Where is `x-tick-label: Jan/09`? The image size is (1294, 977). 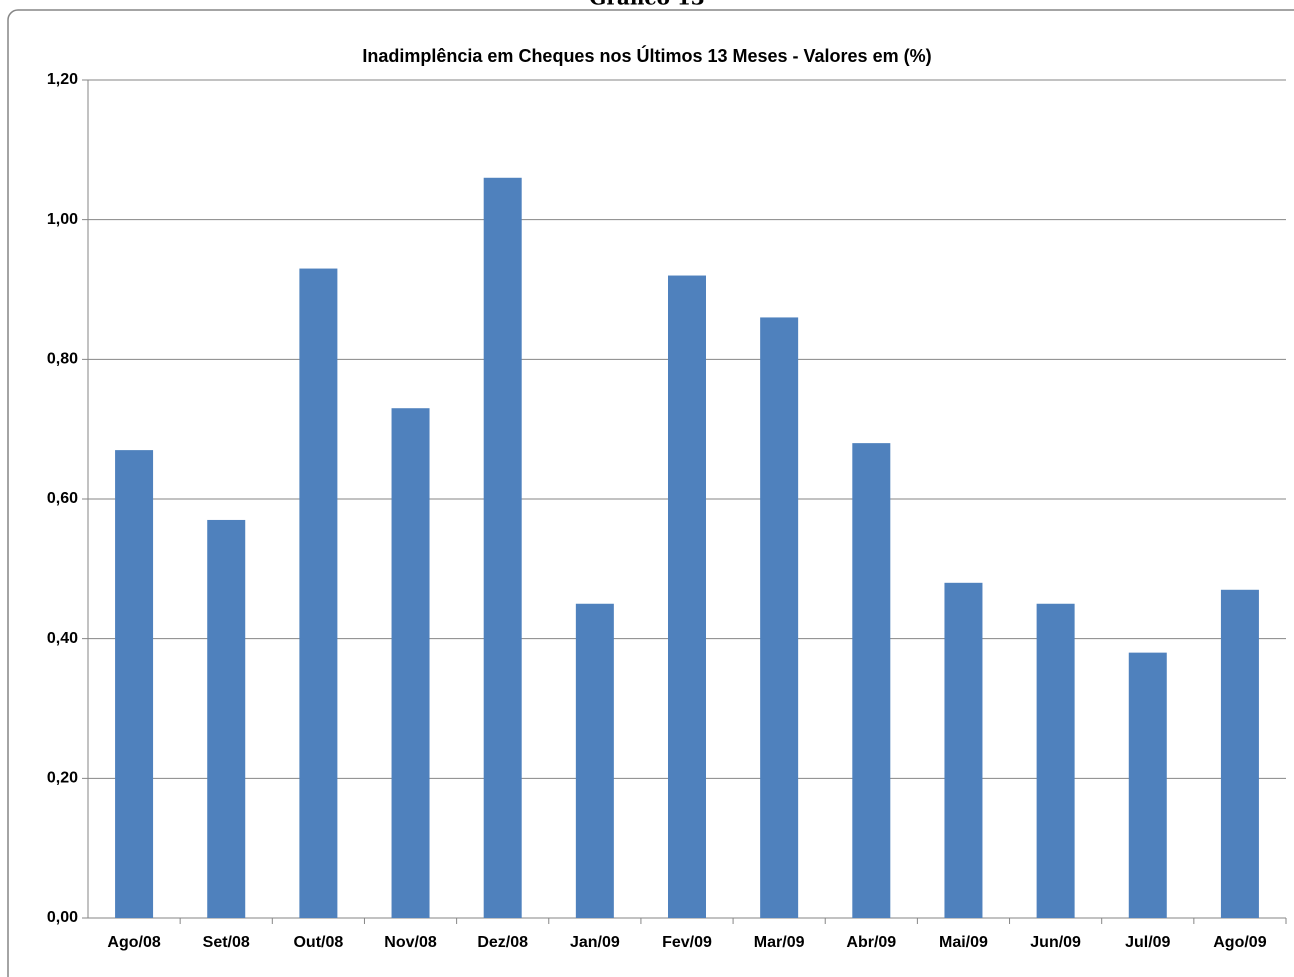
x-tick-label: Jan/09 is located at coordinates (595, 942).